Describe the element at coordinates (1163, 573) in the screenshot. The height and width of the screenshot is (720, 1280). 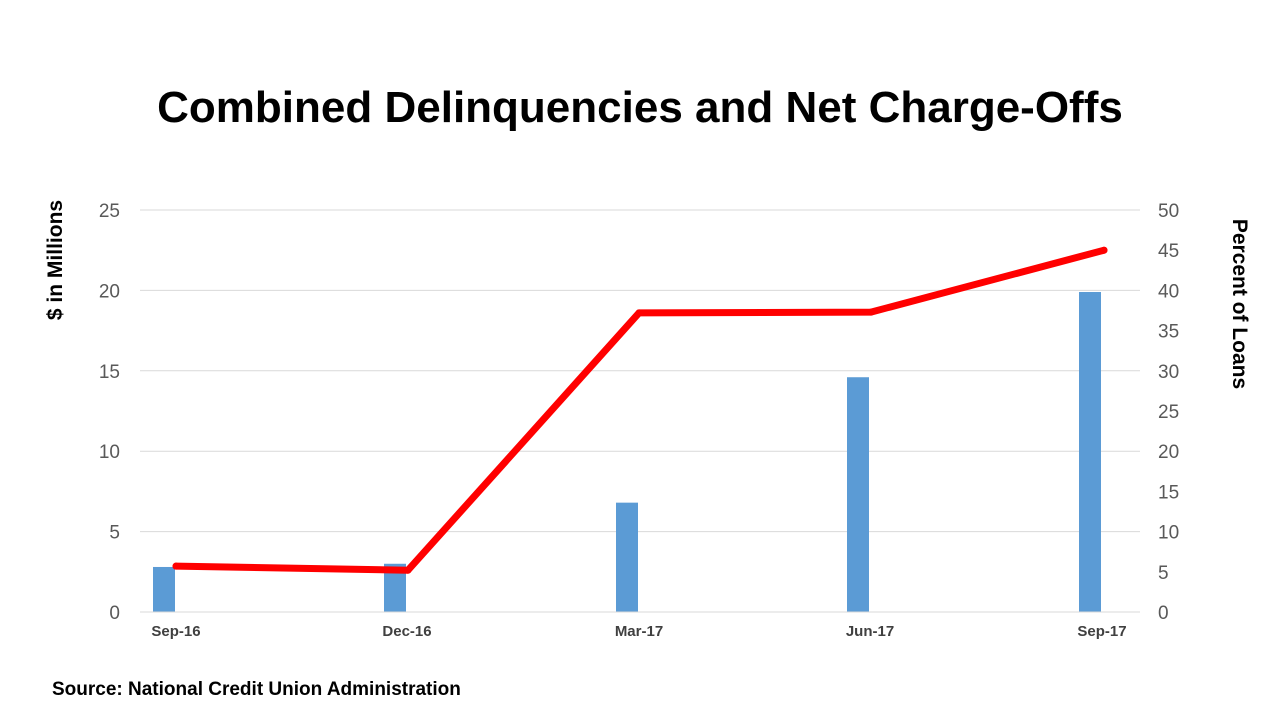
I see `right-tick-label: 5` at that location.